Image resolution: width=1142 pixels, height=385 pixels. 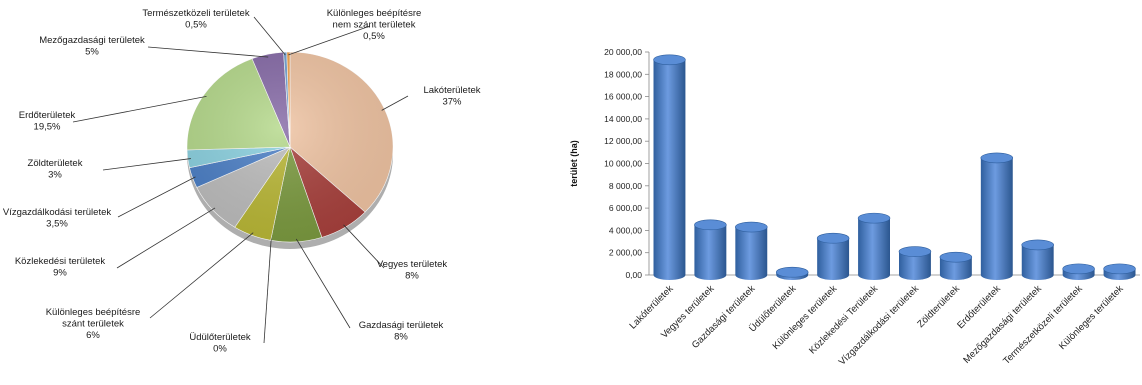 I want to click on pie-slice-label: Gazdasági területek 8%, so click(x=401, y=331).